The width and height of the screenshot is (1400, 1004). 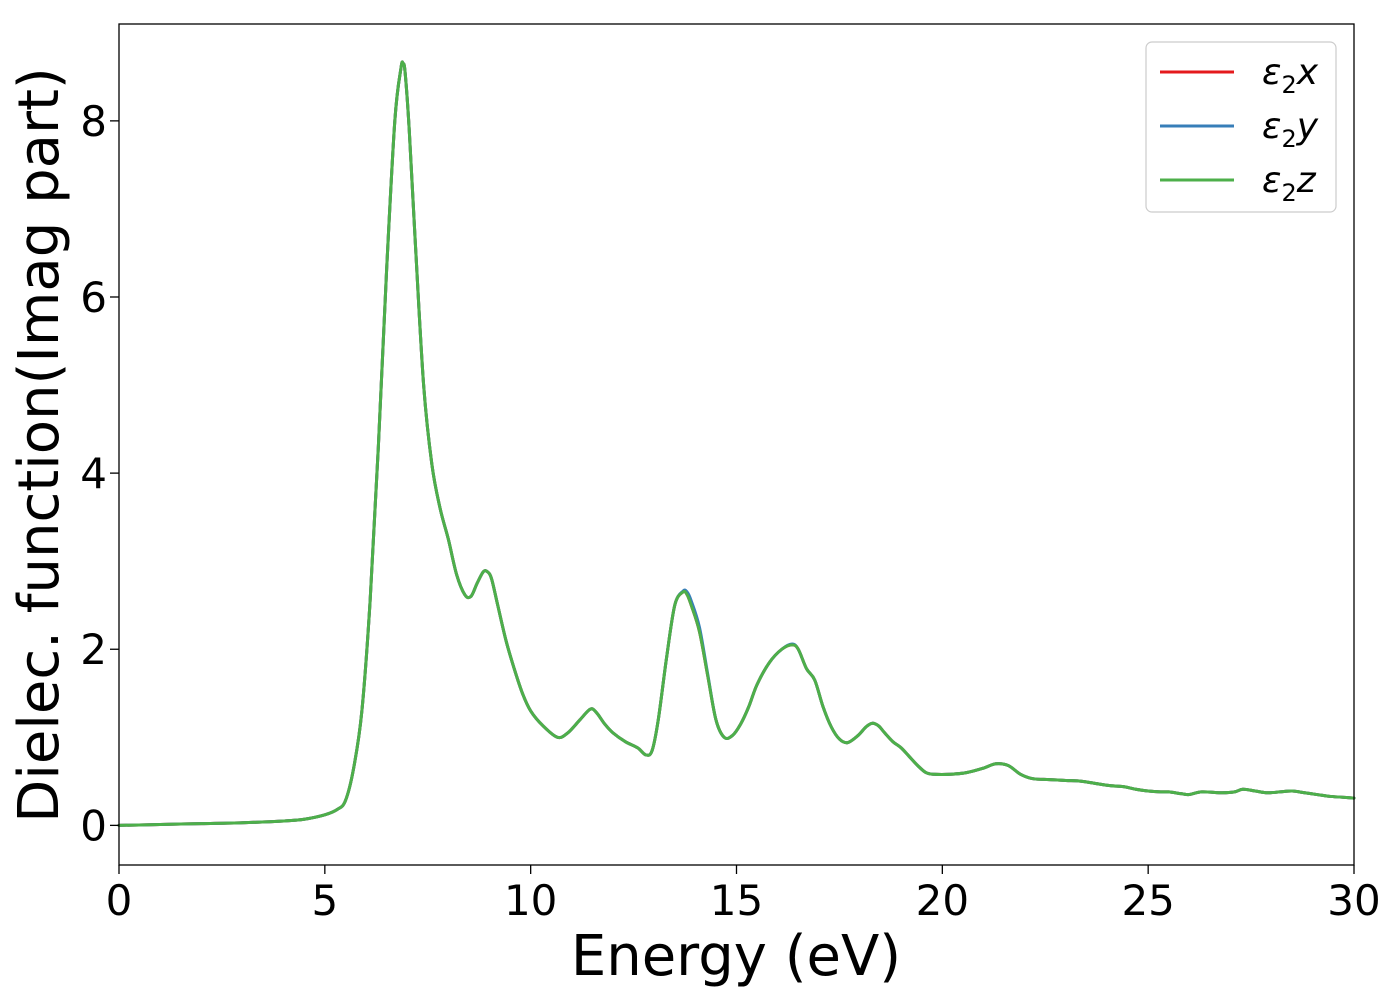 What do you see at coordinates (93, 825) in the screenshot?
I see `y-tick-label: 0` at bounding box center [93, 825].